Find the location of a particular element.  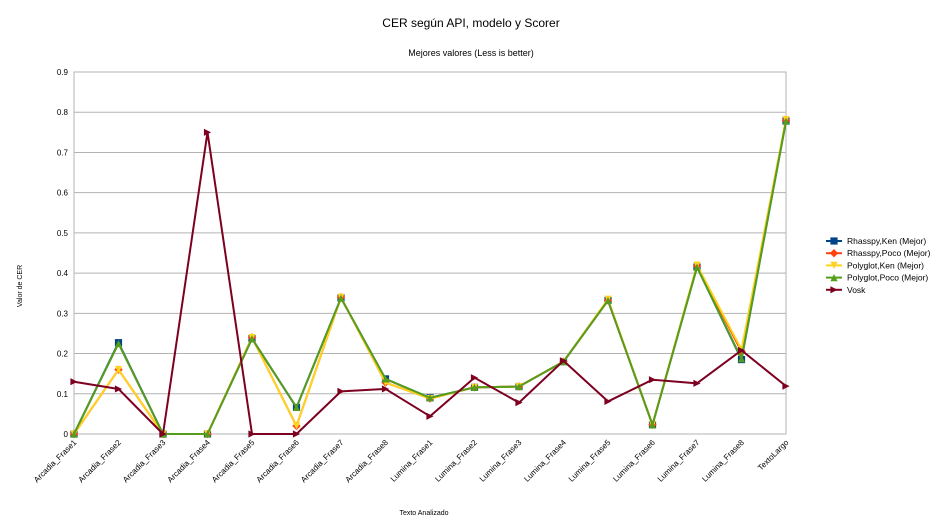

x-tick-label: Lumina_Frase7 is located at coordinates (679, 461).